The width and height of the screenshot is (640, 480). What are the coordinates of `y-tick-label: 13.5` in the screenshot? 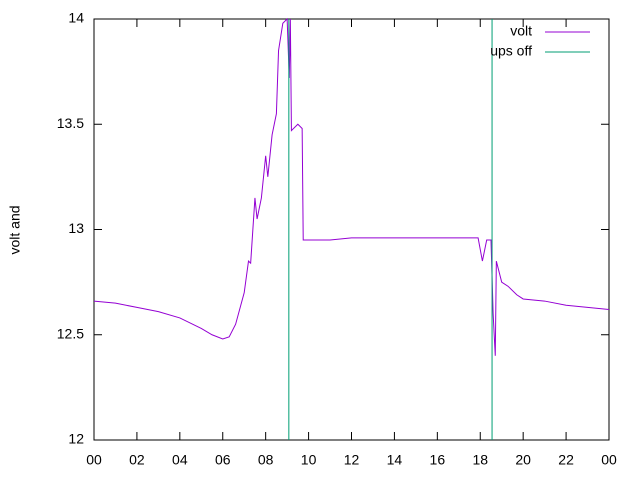 It's located at (70, 123).